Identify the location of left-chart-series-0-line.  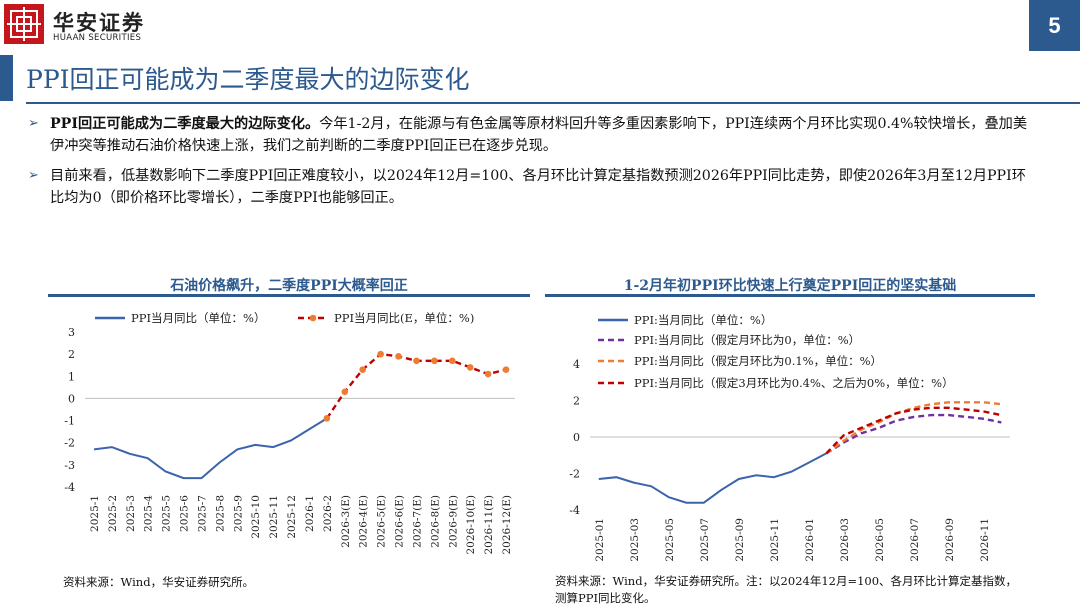
(210, 448).